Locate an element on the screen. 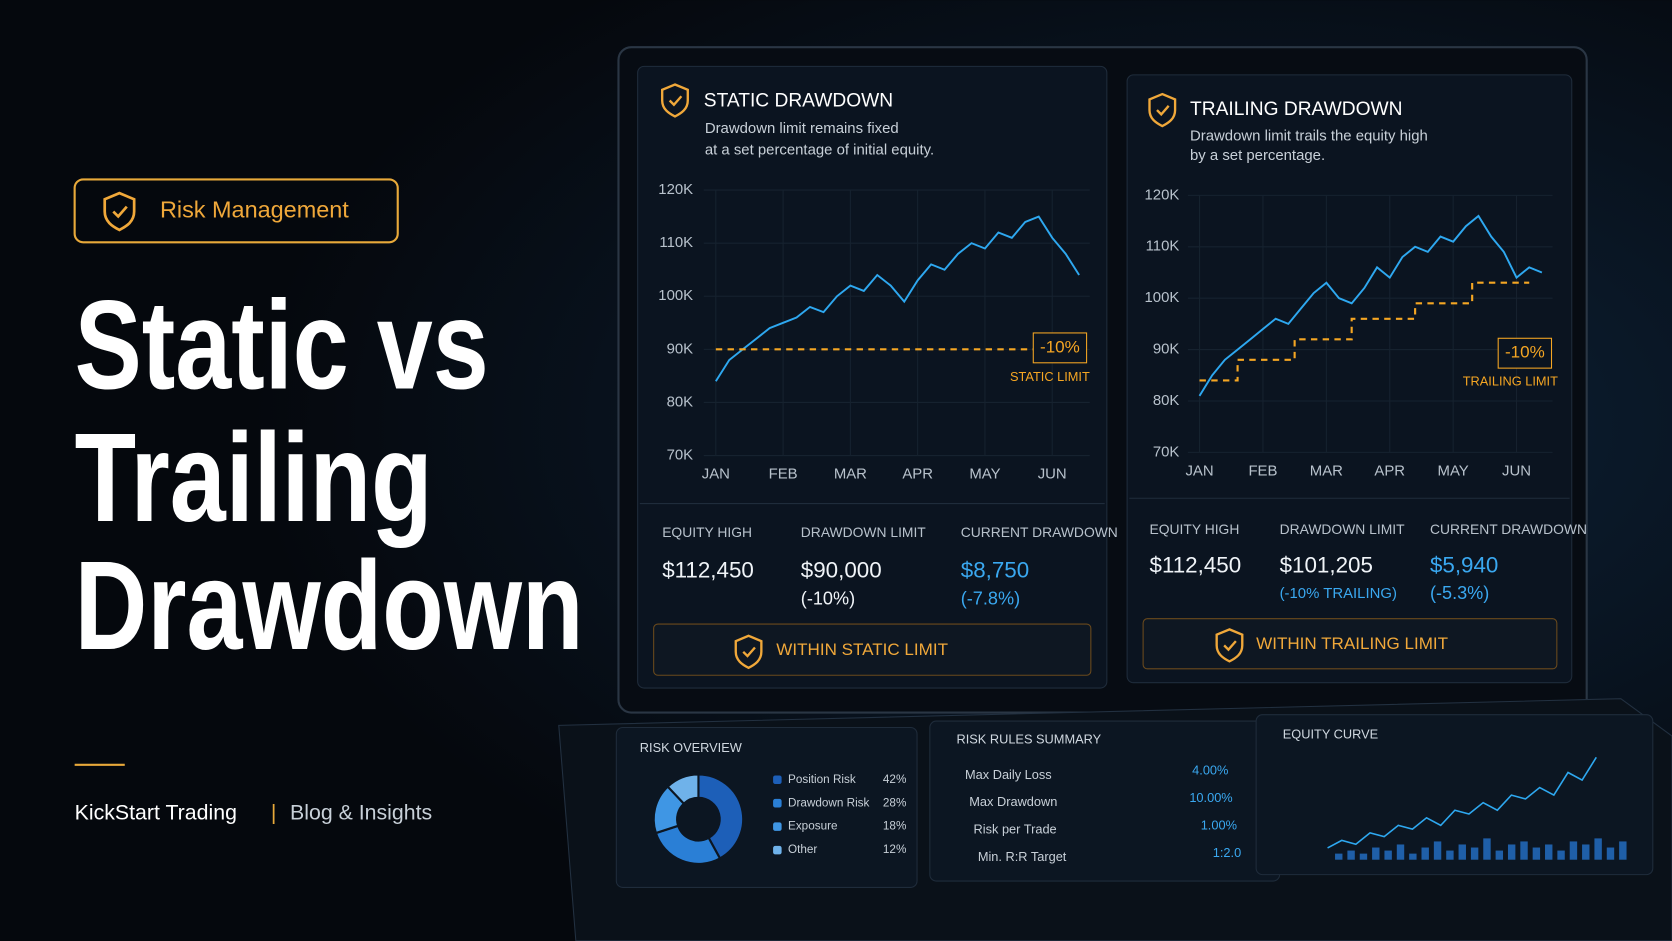 This screenshot has width=1672, height=941. status-text: WITHIN TRAILING LIMIT is located at coordinates (1352, 643).